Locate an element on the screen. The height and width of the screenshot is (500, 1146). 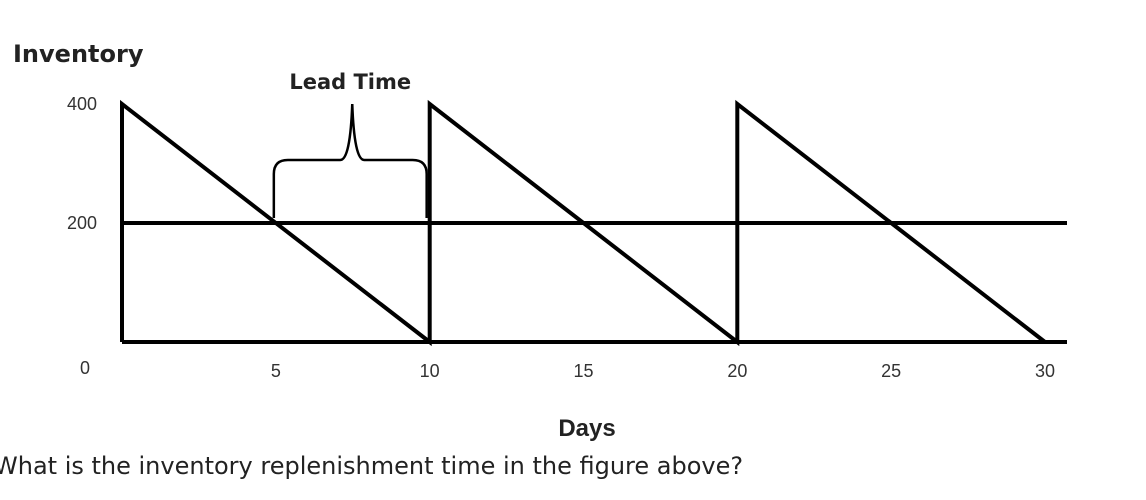
x-axis-title: Days is located at coordinates (586, 428).